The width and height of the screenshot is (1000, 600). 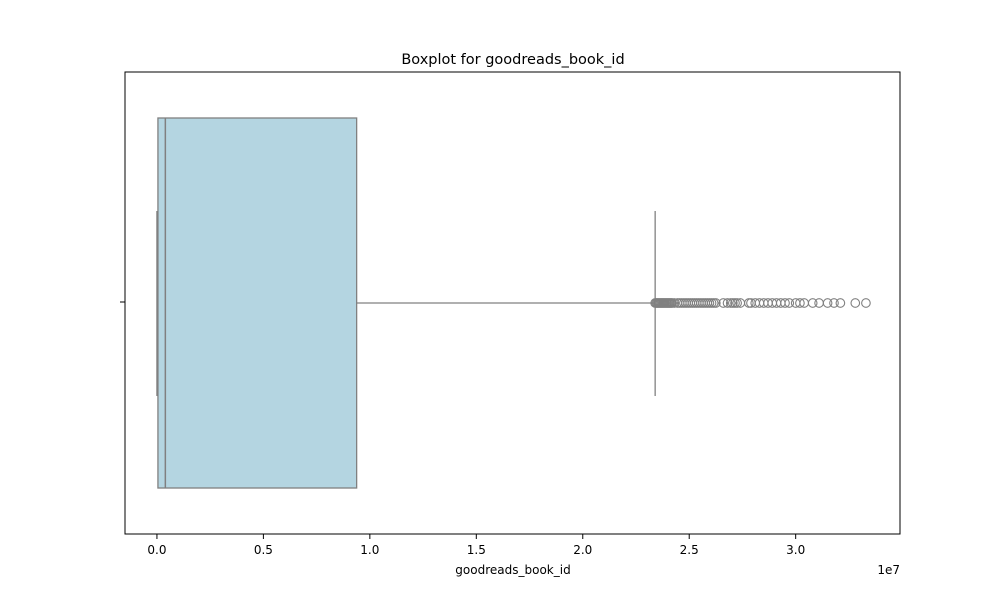 I want to click on x-tick-label: 2.0, so click(x=582, y=550).